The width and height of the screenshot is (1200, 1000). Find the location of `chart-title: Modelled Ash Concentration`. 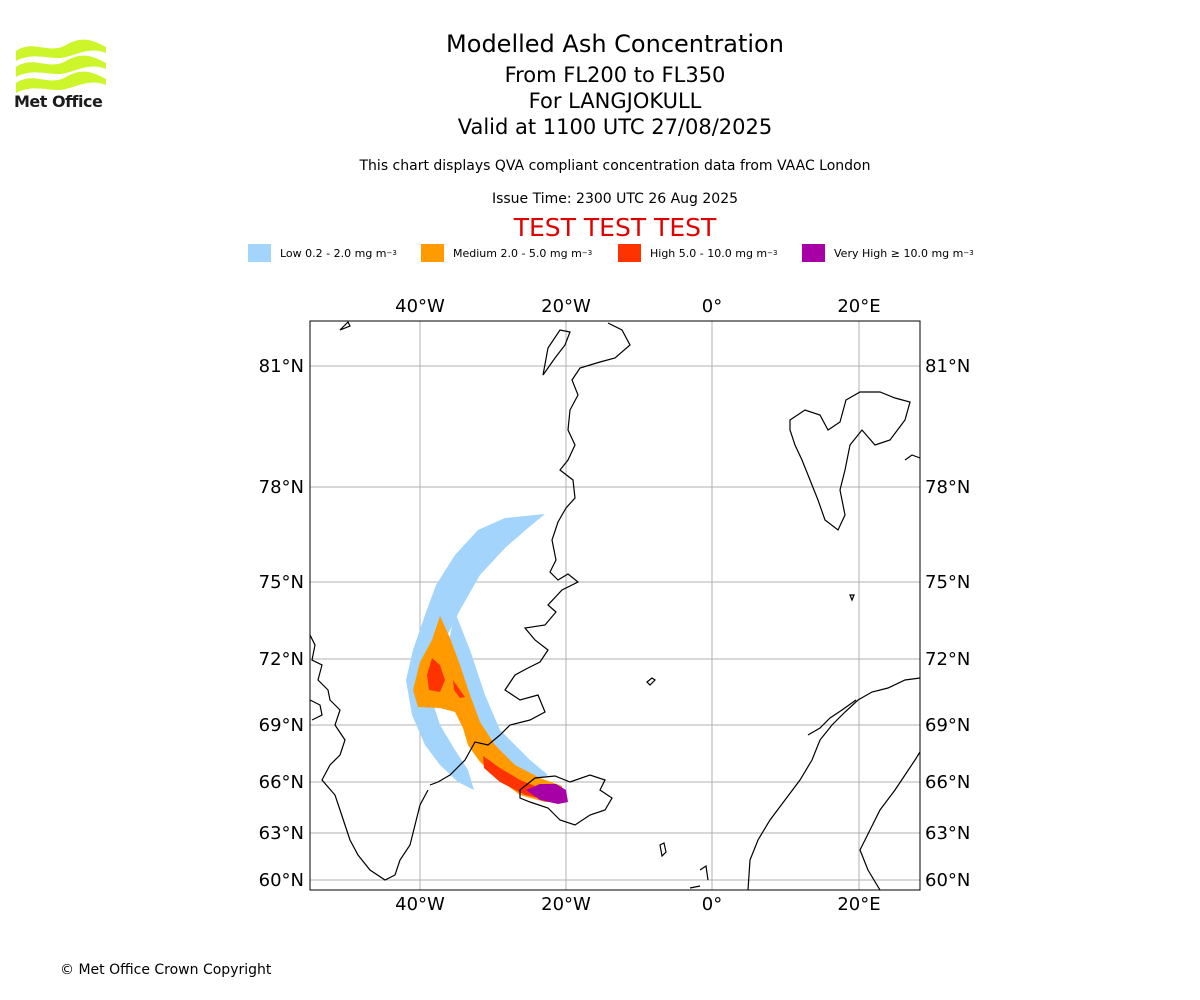

chart-title: Modelled Ash Concentration is located at coordinates (615, 44).